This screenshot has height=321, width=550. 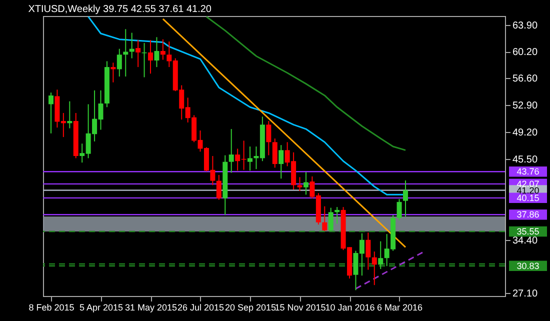 I want to click on x-tick-label: 20 Sep 2015, so click(x=250, y=307).